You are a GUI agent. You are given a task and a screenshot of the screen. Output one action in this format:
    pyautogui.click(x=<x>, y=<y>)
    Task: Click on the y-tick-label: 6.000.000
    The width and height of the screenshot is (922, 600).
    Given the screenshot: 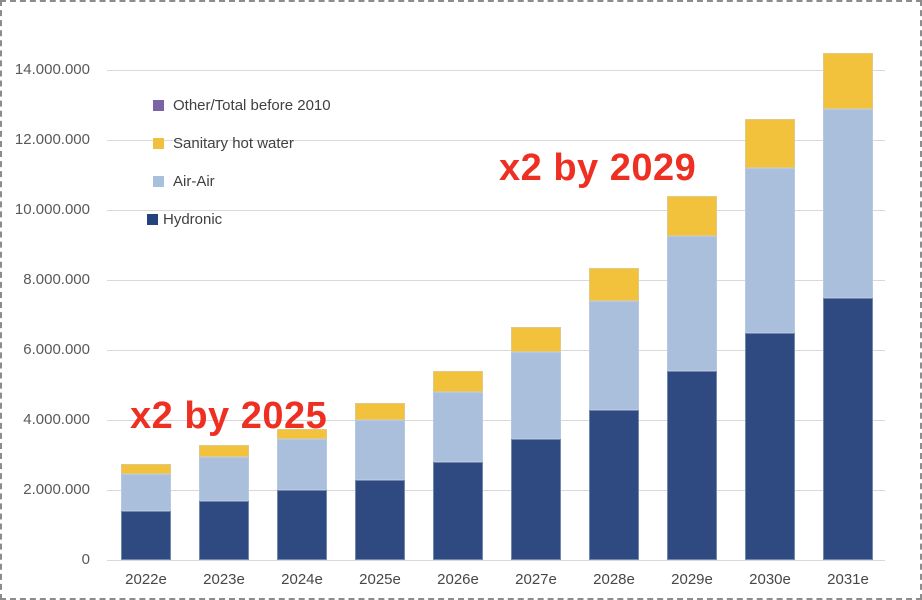 What is the action you would take?
    pyautogui.click(x=56, y=349)
    